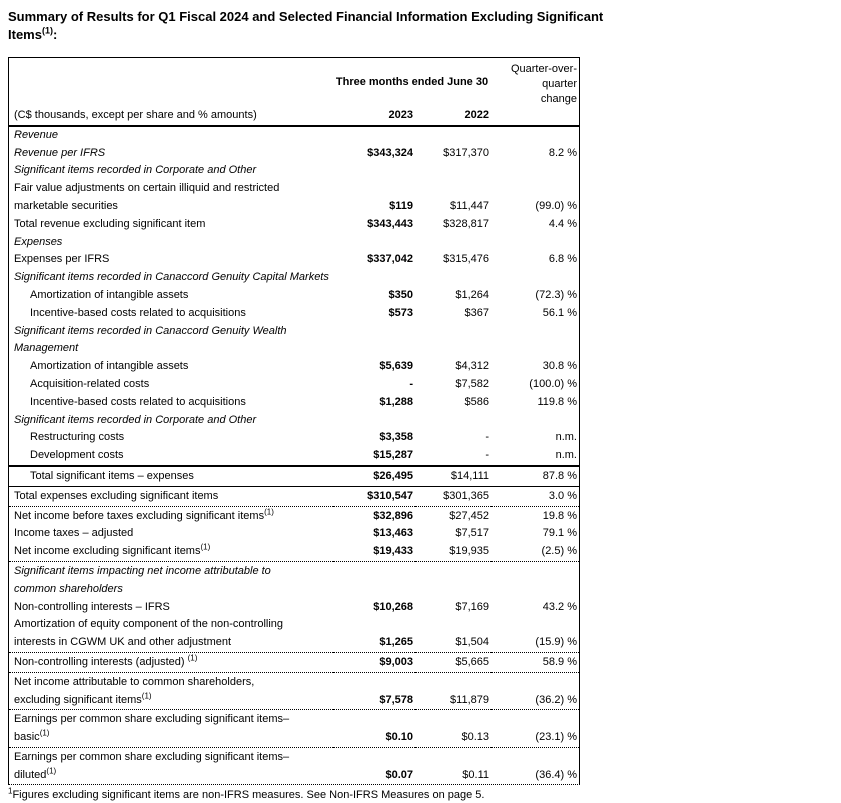 The width and height of the screenshot is (841, 803). What do you see at coordinates (171, 475) in the screenshot?
I see `row-label: Total significant items – expenses` at bounding box center [171, 475].